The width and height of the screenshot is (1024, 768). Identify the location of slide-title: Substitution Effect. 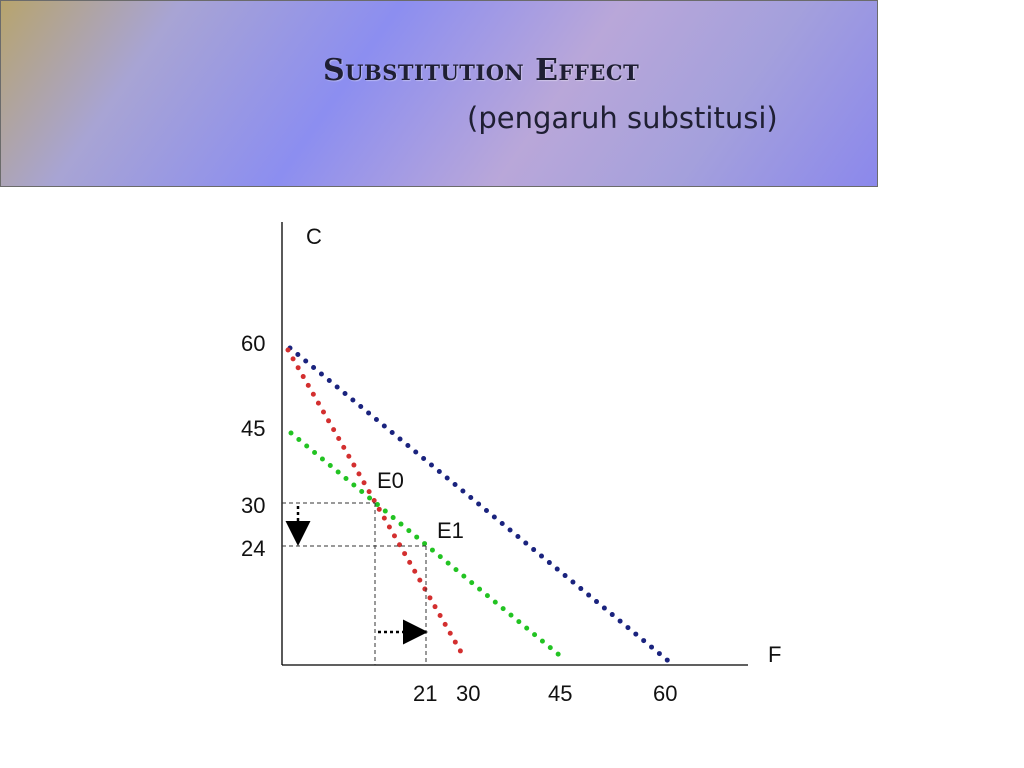
(481, 70).